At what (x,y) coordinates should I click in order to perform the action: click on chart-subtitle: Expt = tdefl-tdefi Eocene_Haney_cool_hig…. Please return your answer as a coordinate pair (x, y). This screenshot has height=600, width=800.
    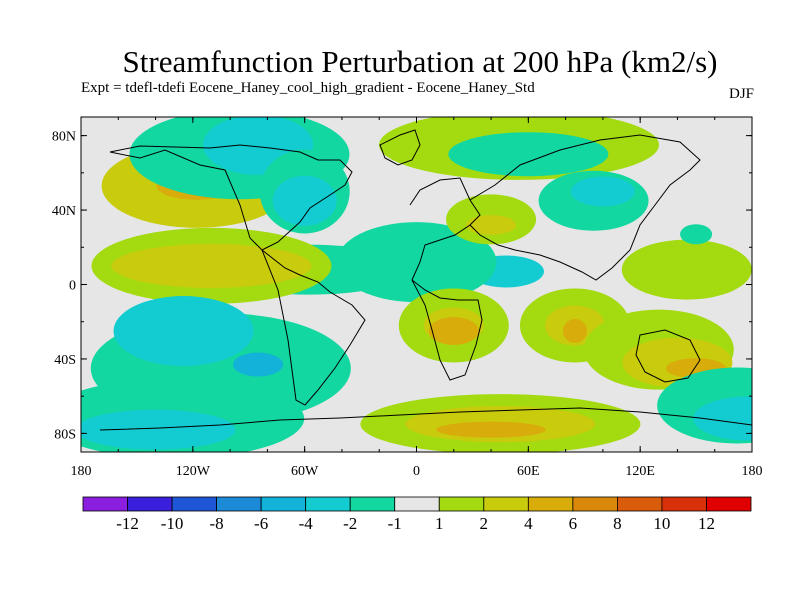
    Looking at the image, I should click on (308, 88).